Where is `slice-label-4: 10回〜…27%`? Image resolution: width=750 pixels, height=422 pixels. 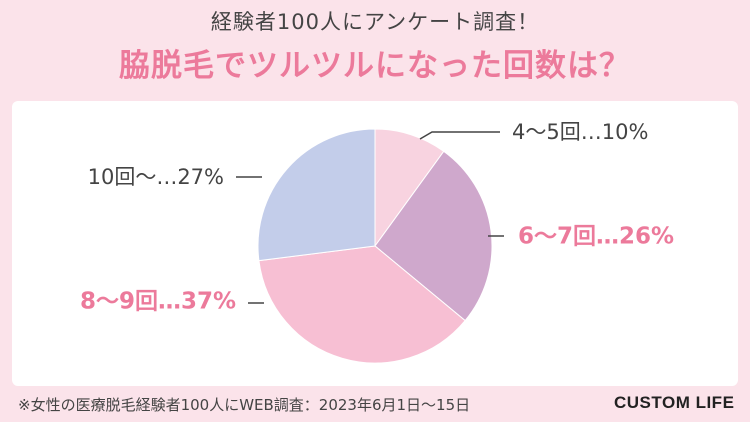 slice-label-4: 10回〜…27% is located at coordinates (156, 177).